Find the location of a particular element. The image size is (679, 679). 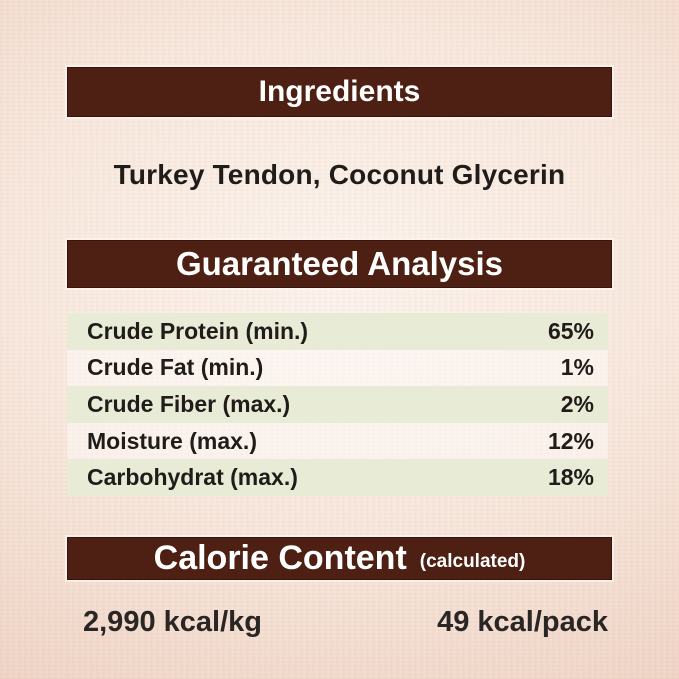

table-row: Crude Fiber (max.) 2% is located at coordinates (337, 404).